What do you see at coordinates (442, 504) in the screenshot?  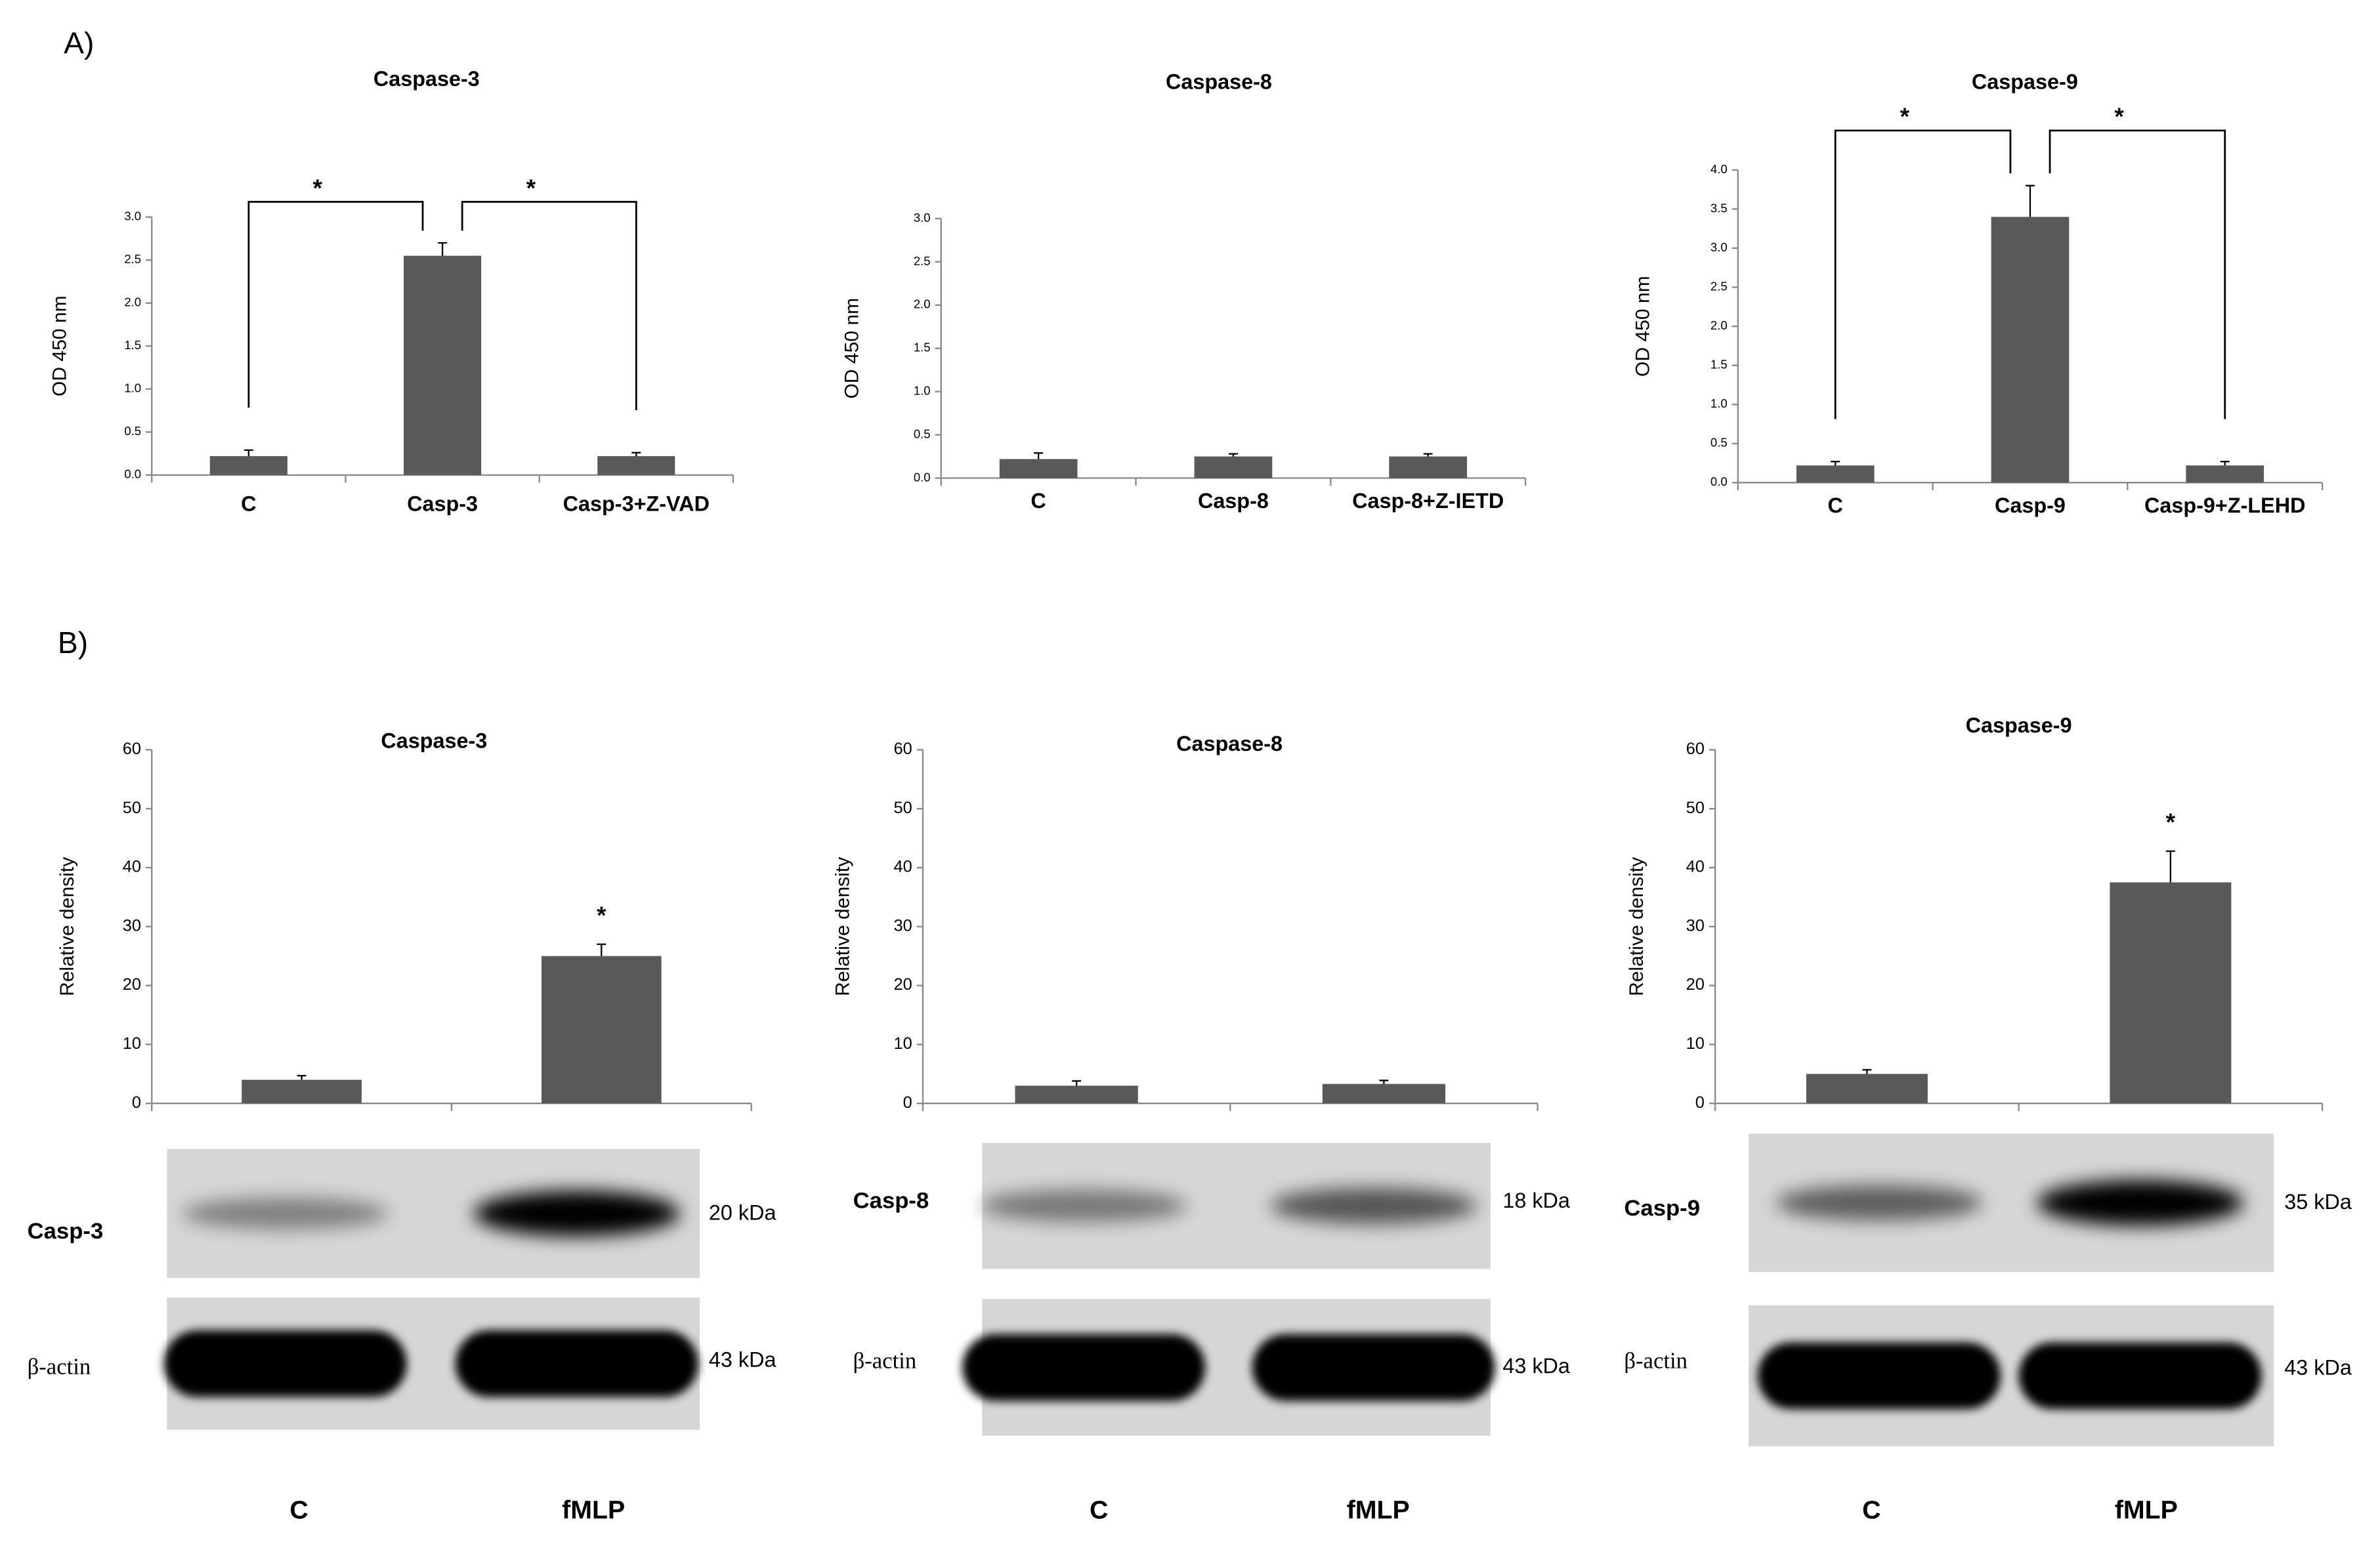 I see `x-tick-label: Casp-3` at bounding box center [442, 504].